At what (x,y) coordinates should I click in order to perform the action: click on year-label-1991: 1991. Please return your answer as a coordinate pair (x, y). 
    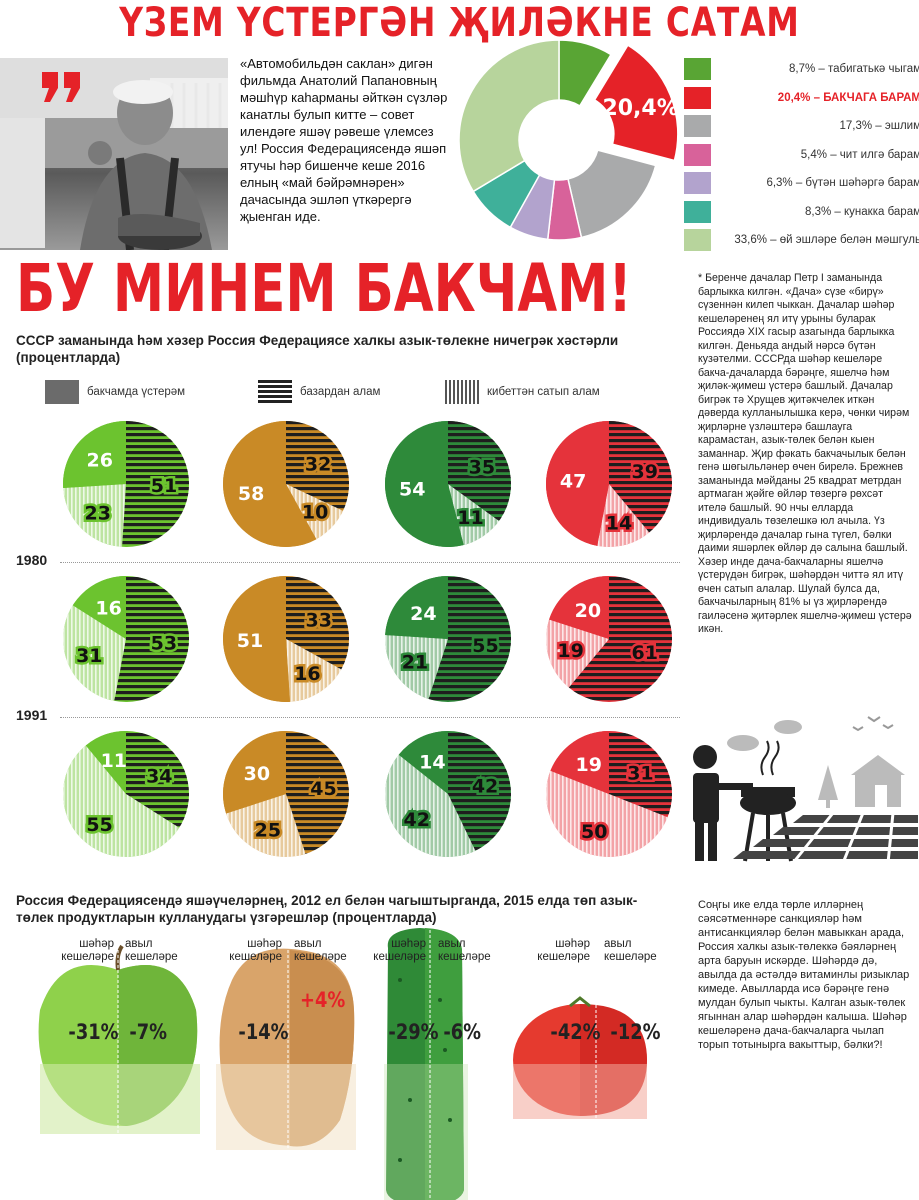
    Looking at the image, I should click on (32, 715).